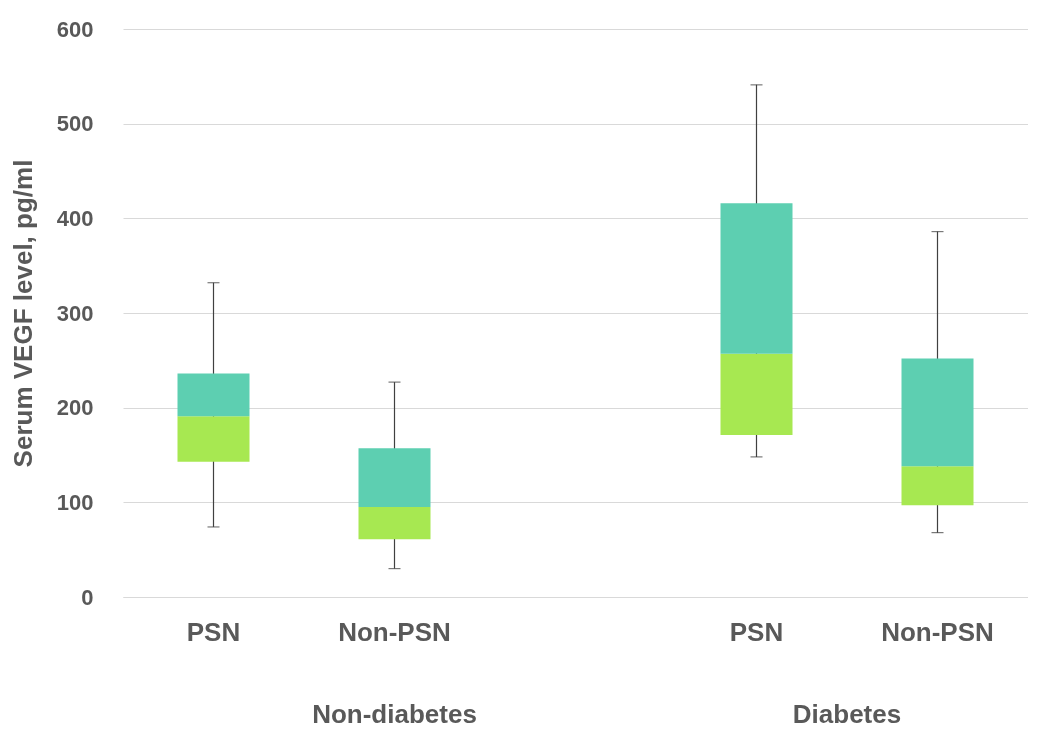  Describe the element at coordinates (847, 714) in the screenshot. I see `text: Diabetes` at that location.